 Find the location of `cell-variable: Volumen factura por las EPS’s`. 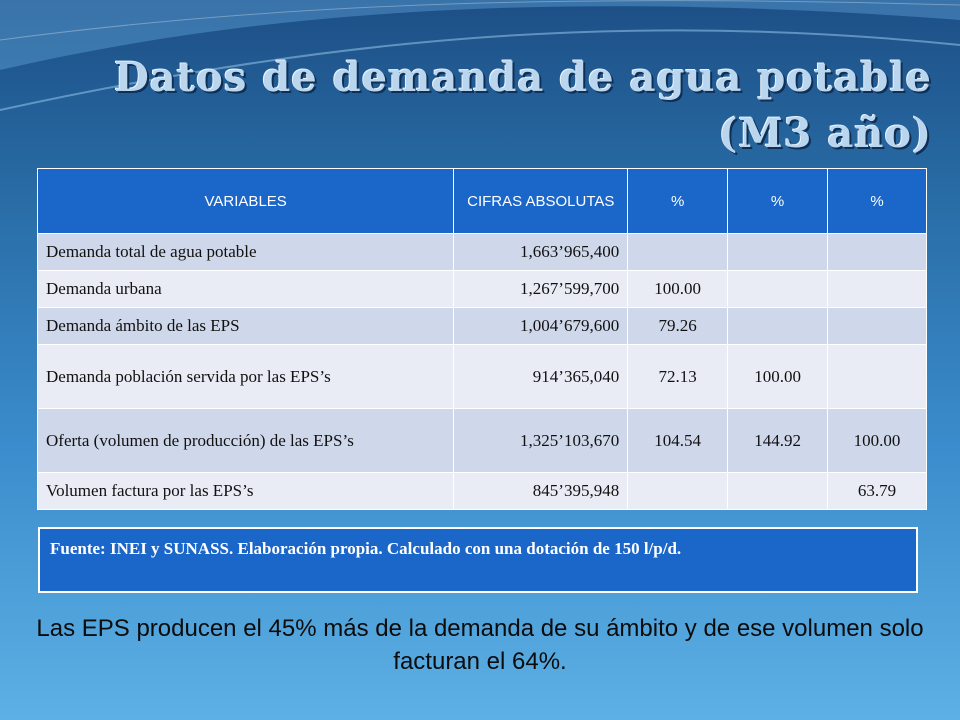

cell-variable: Volumen factura por las EPS’s is located at coordinates (245, 491).